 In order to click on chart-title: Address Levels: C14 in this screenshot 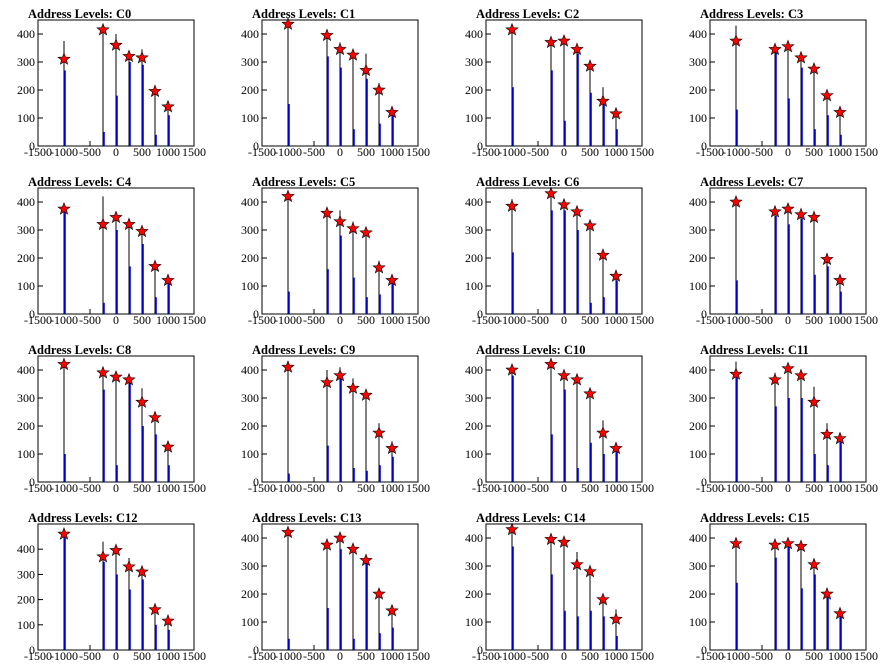, I will do `click(531, 518)`.